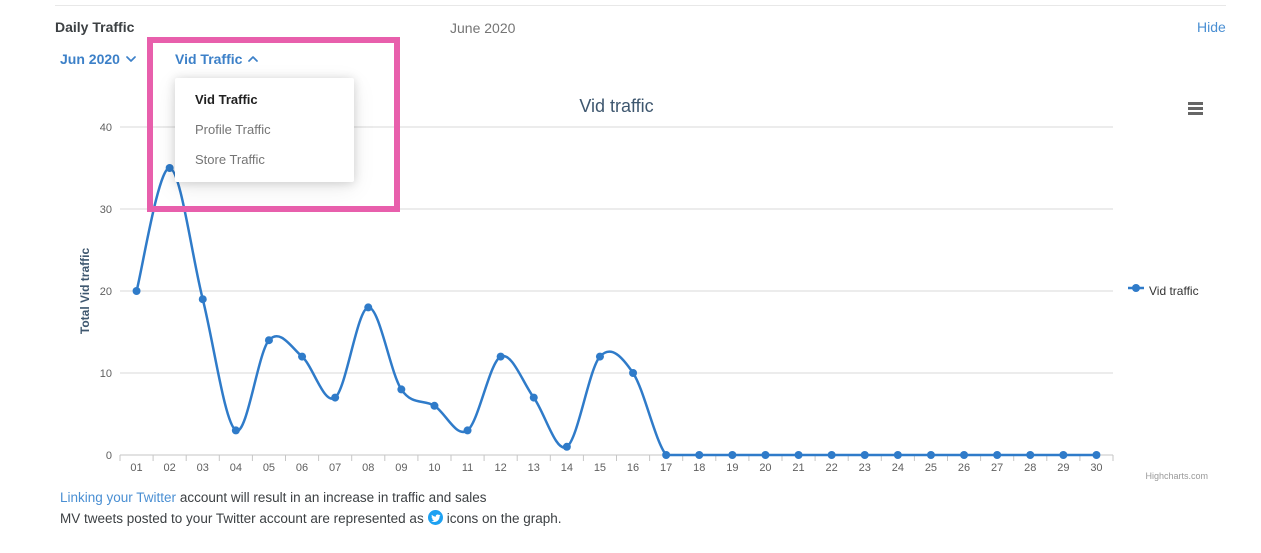 The height and width of the screenshot is (553, 1261). Describe the element at coordinates (401, 468) in the screenshot. I see `svg-text: 09` at that location.